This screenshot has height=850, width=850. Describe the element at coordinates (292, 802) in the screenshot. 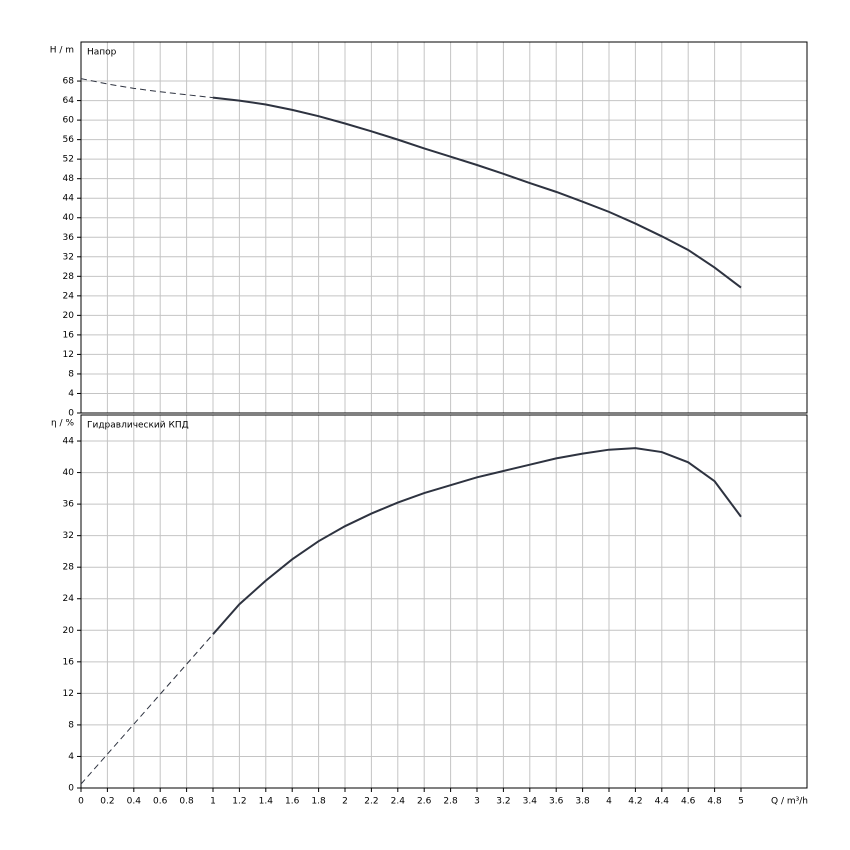

I see `x-tick-label: 1.6` at that location.